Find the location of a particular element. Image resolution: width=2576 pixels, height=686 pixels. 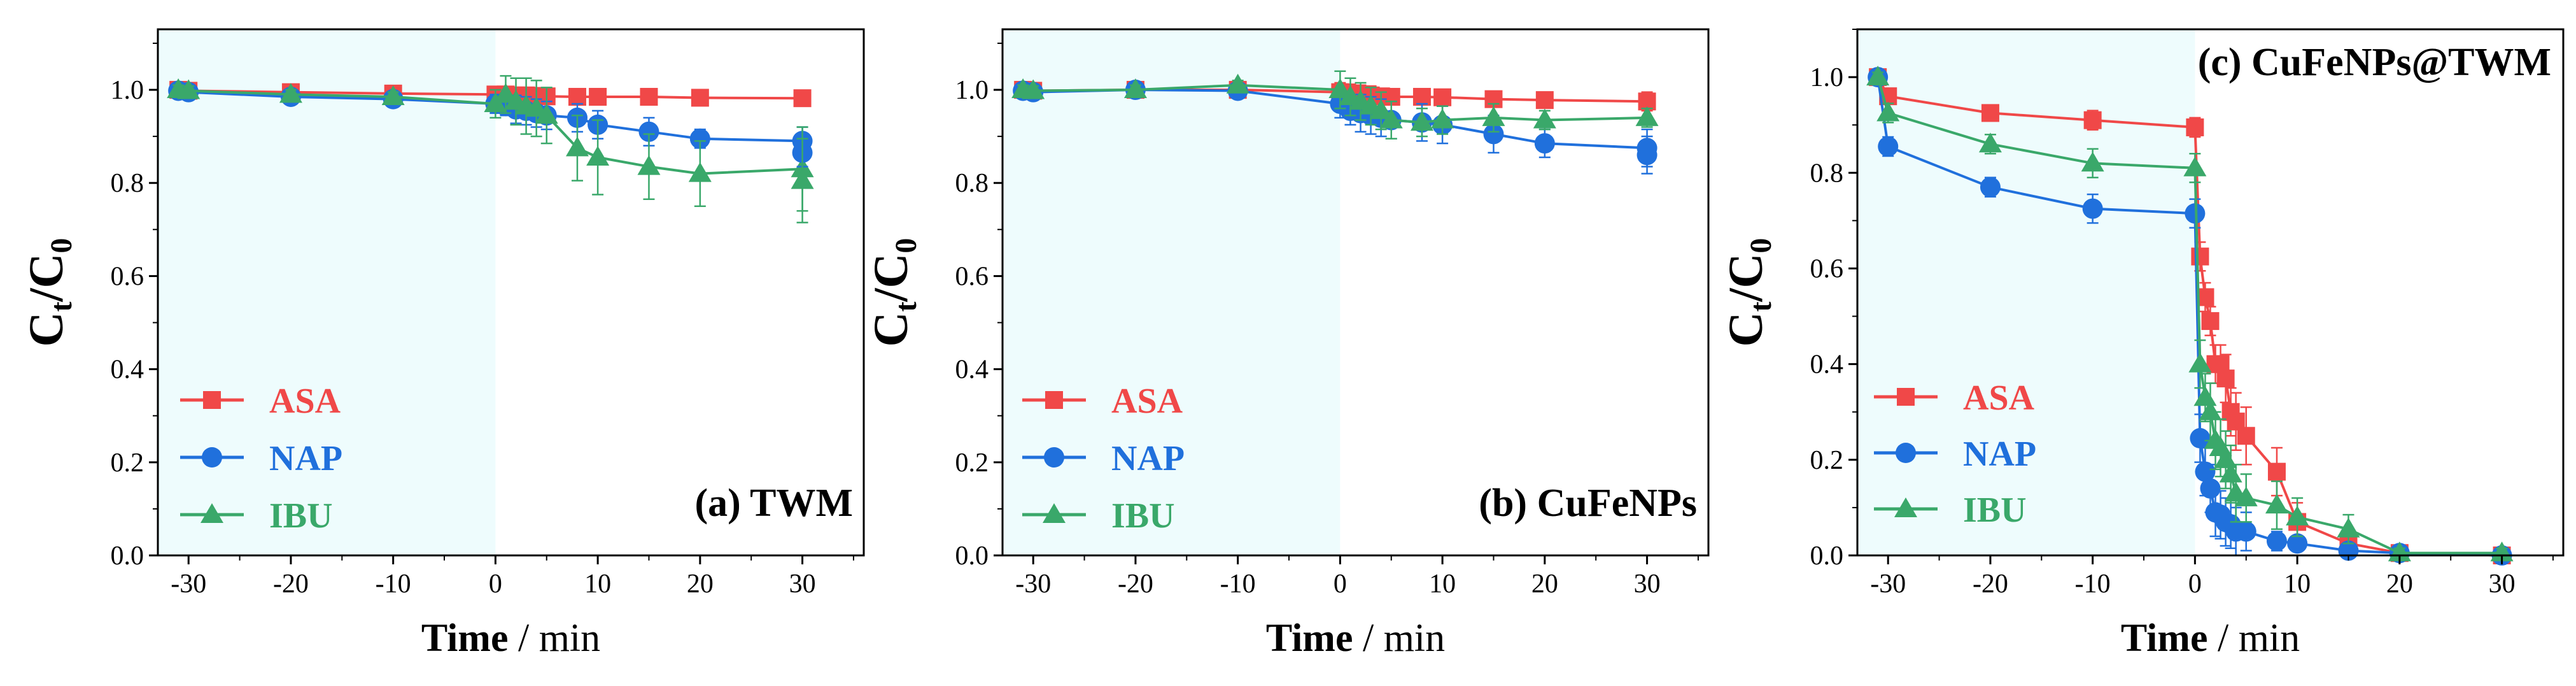

panel-label: (b) CuFeNPs is located at coordinates (1588, 503).